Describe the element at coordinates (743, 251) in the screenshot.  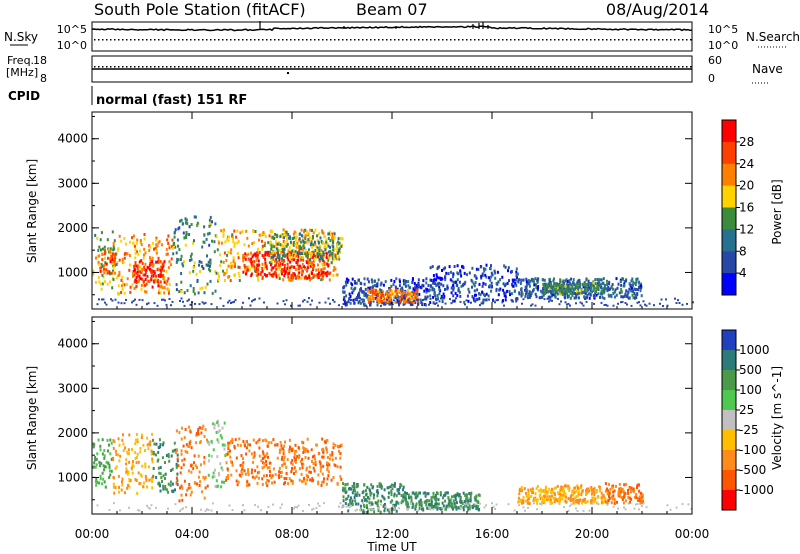
I see `power-colorbar-tick-label: 8` at that location.